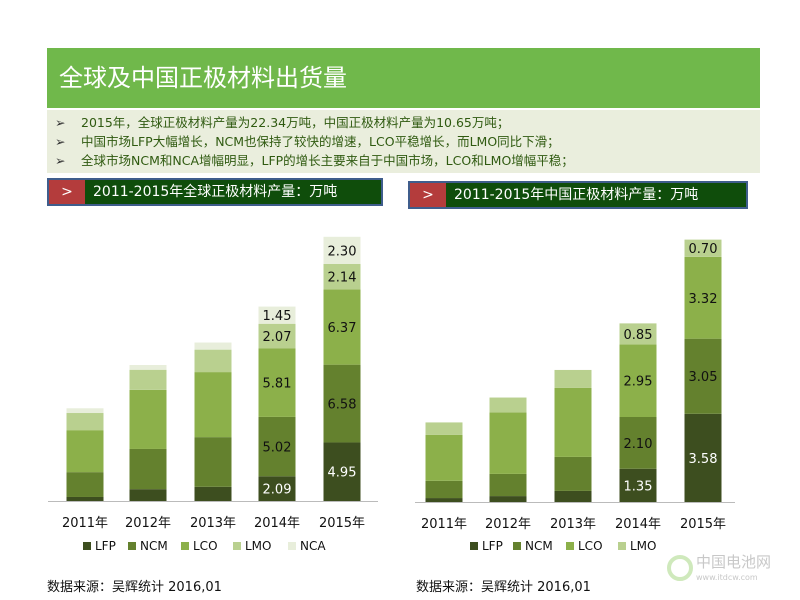 This screenshot has height=600, width=800. What do you see at coordinates (727, 577) in the screenshot?
I see `watermark-url: www.itdcw.com` at bounding box center [727, 577].